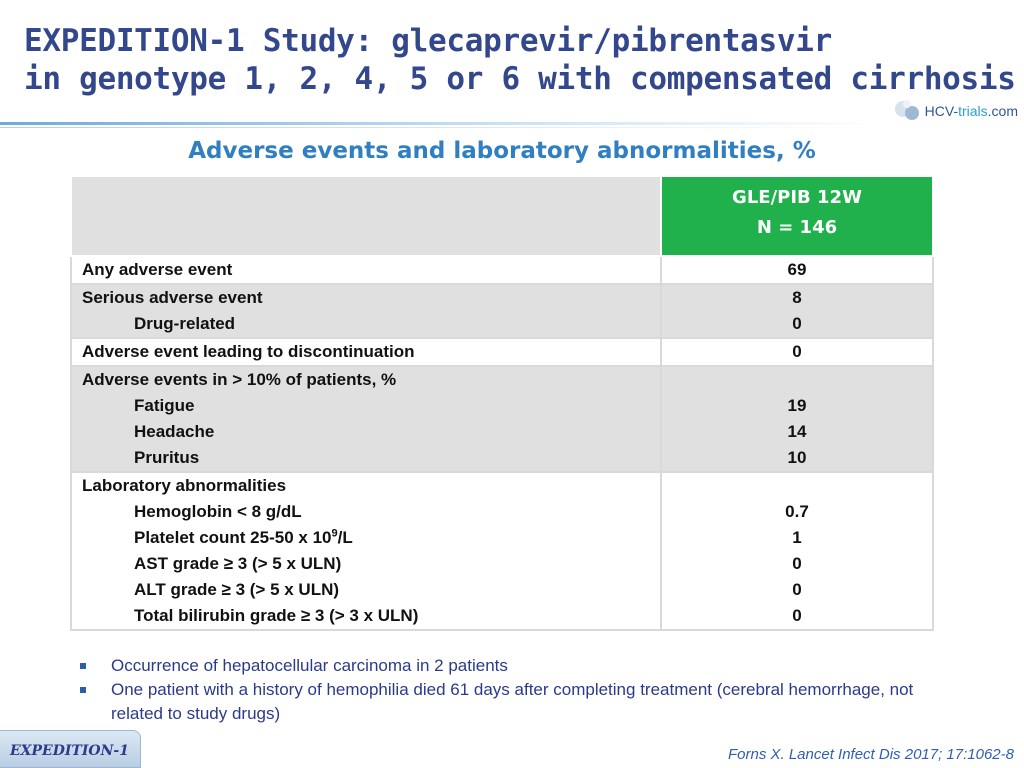  Describe the element at coordinates (797, 197) in the screenshot. I see `column-arm-label: GLE/PIB 12W` at that location.